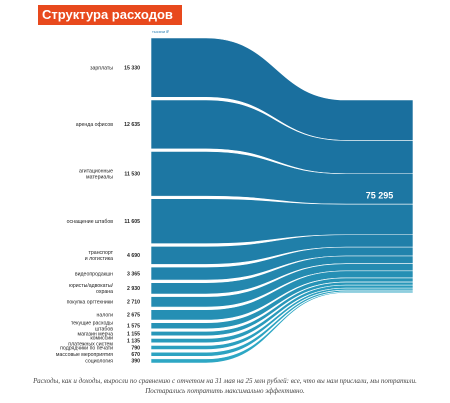  What do you see at coordinates (99, 256) in the screenshot?
I see `category-label: транспорт и логистика` at bounding box center [99, 256].